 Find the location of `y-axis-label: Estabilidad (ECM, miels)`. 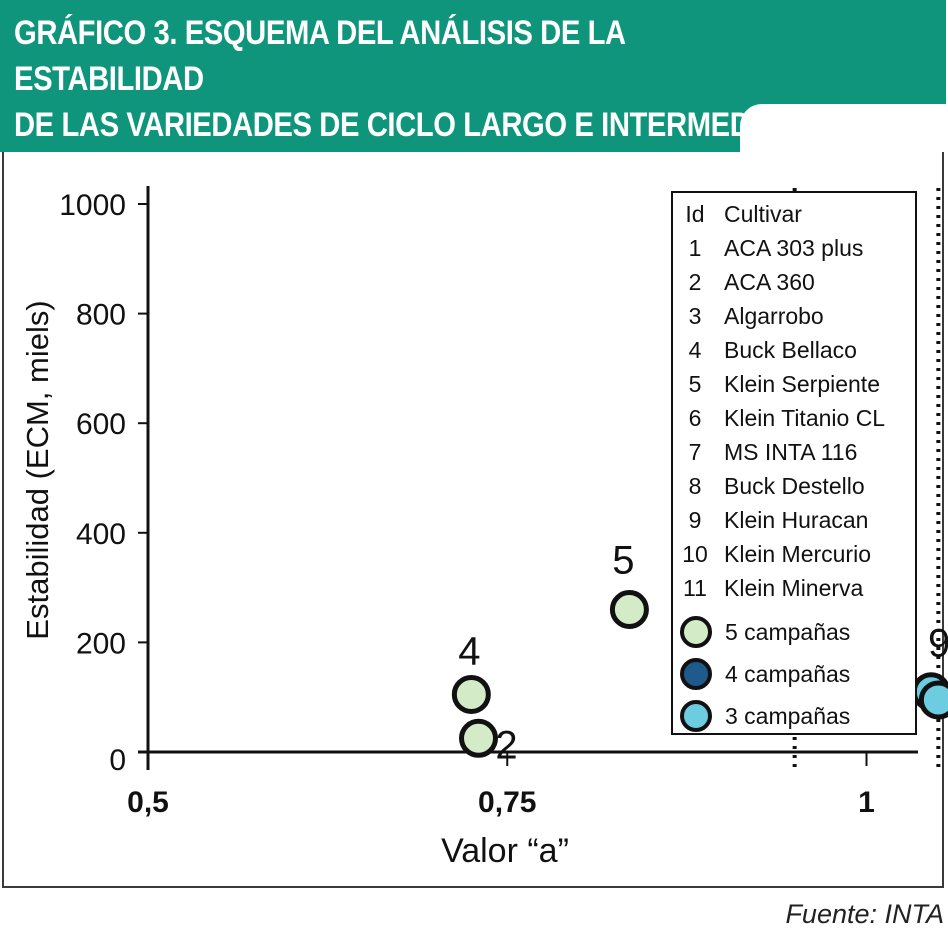

y-axis-label: Estabilidad (ECM, miels) is located at coordinates (37, 469).